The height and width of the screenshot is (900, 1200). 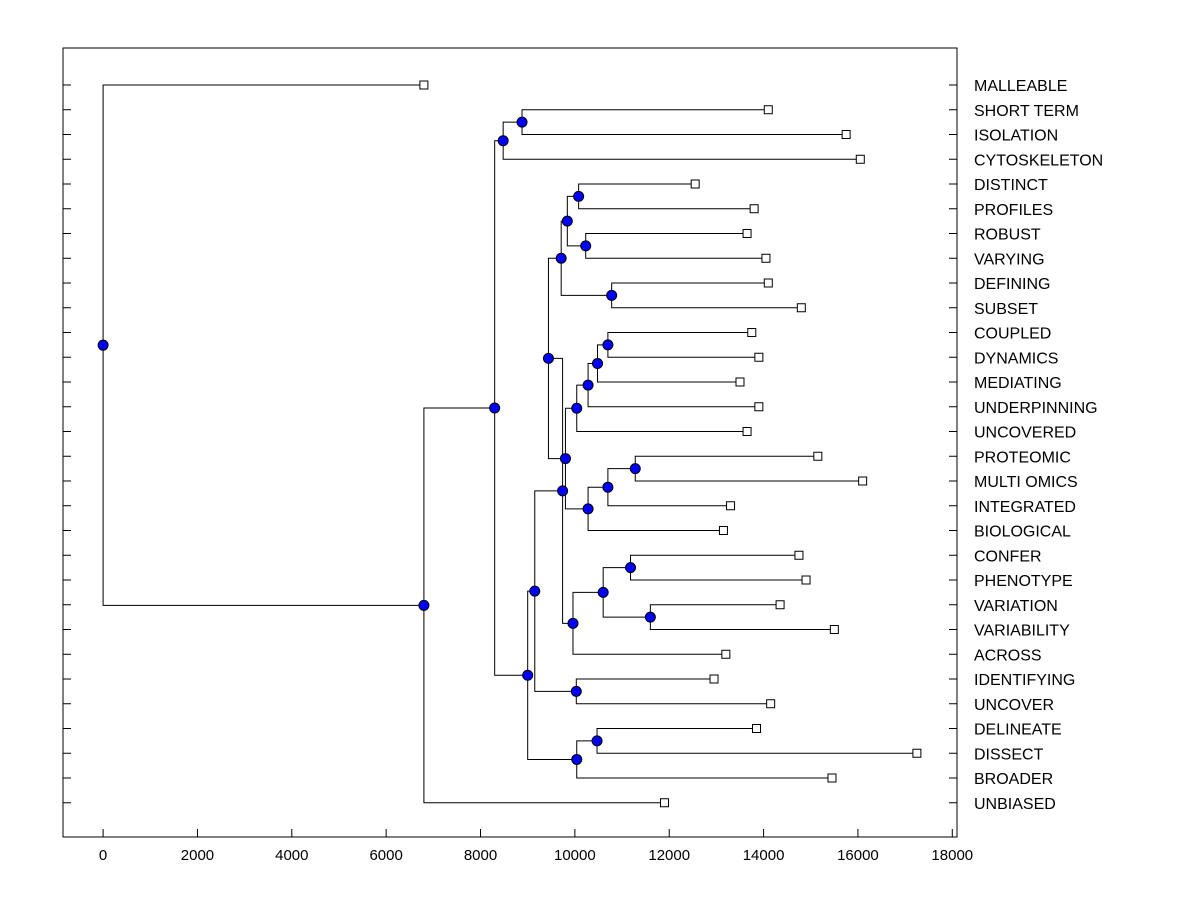 What do you see at coordinates (1020, 86) in the screenshot?
I see `leaf-label: MALLEABLE` at bounding box center [1020, 86].